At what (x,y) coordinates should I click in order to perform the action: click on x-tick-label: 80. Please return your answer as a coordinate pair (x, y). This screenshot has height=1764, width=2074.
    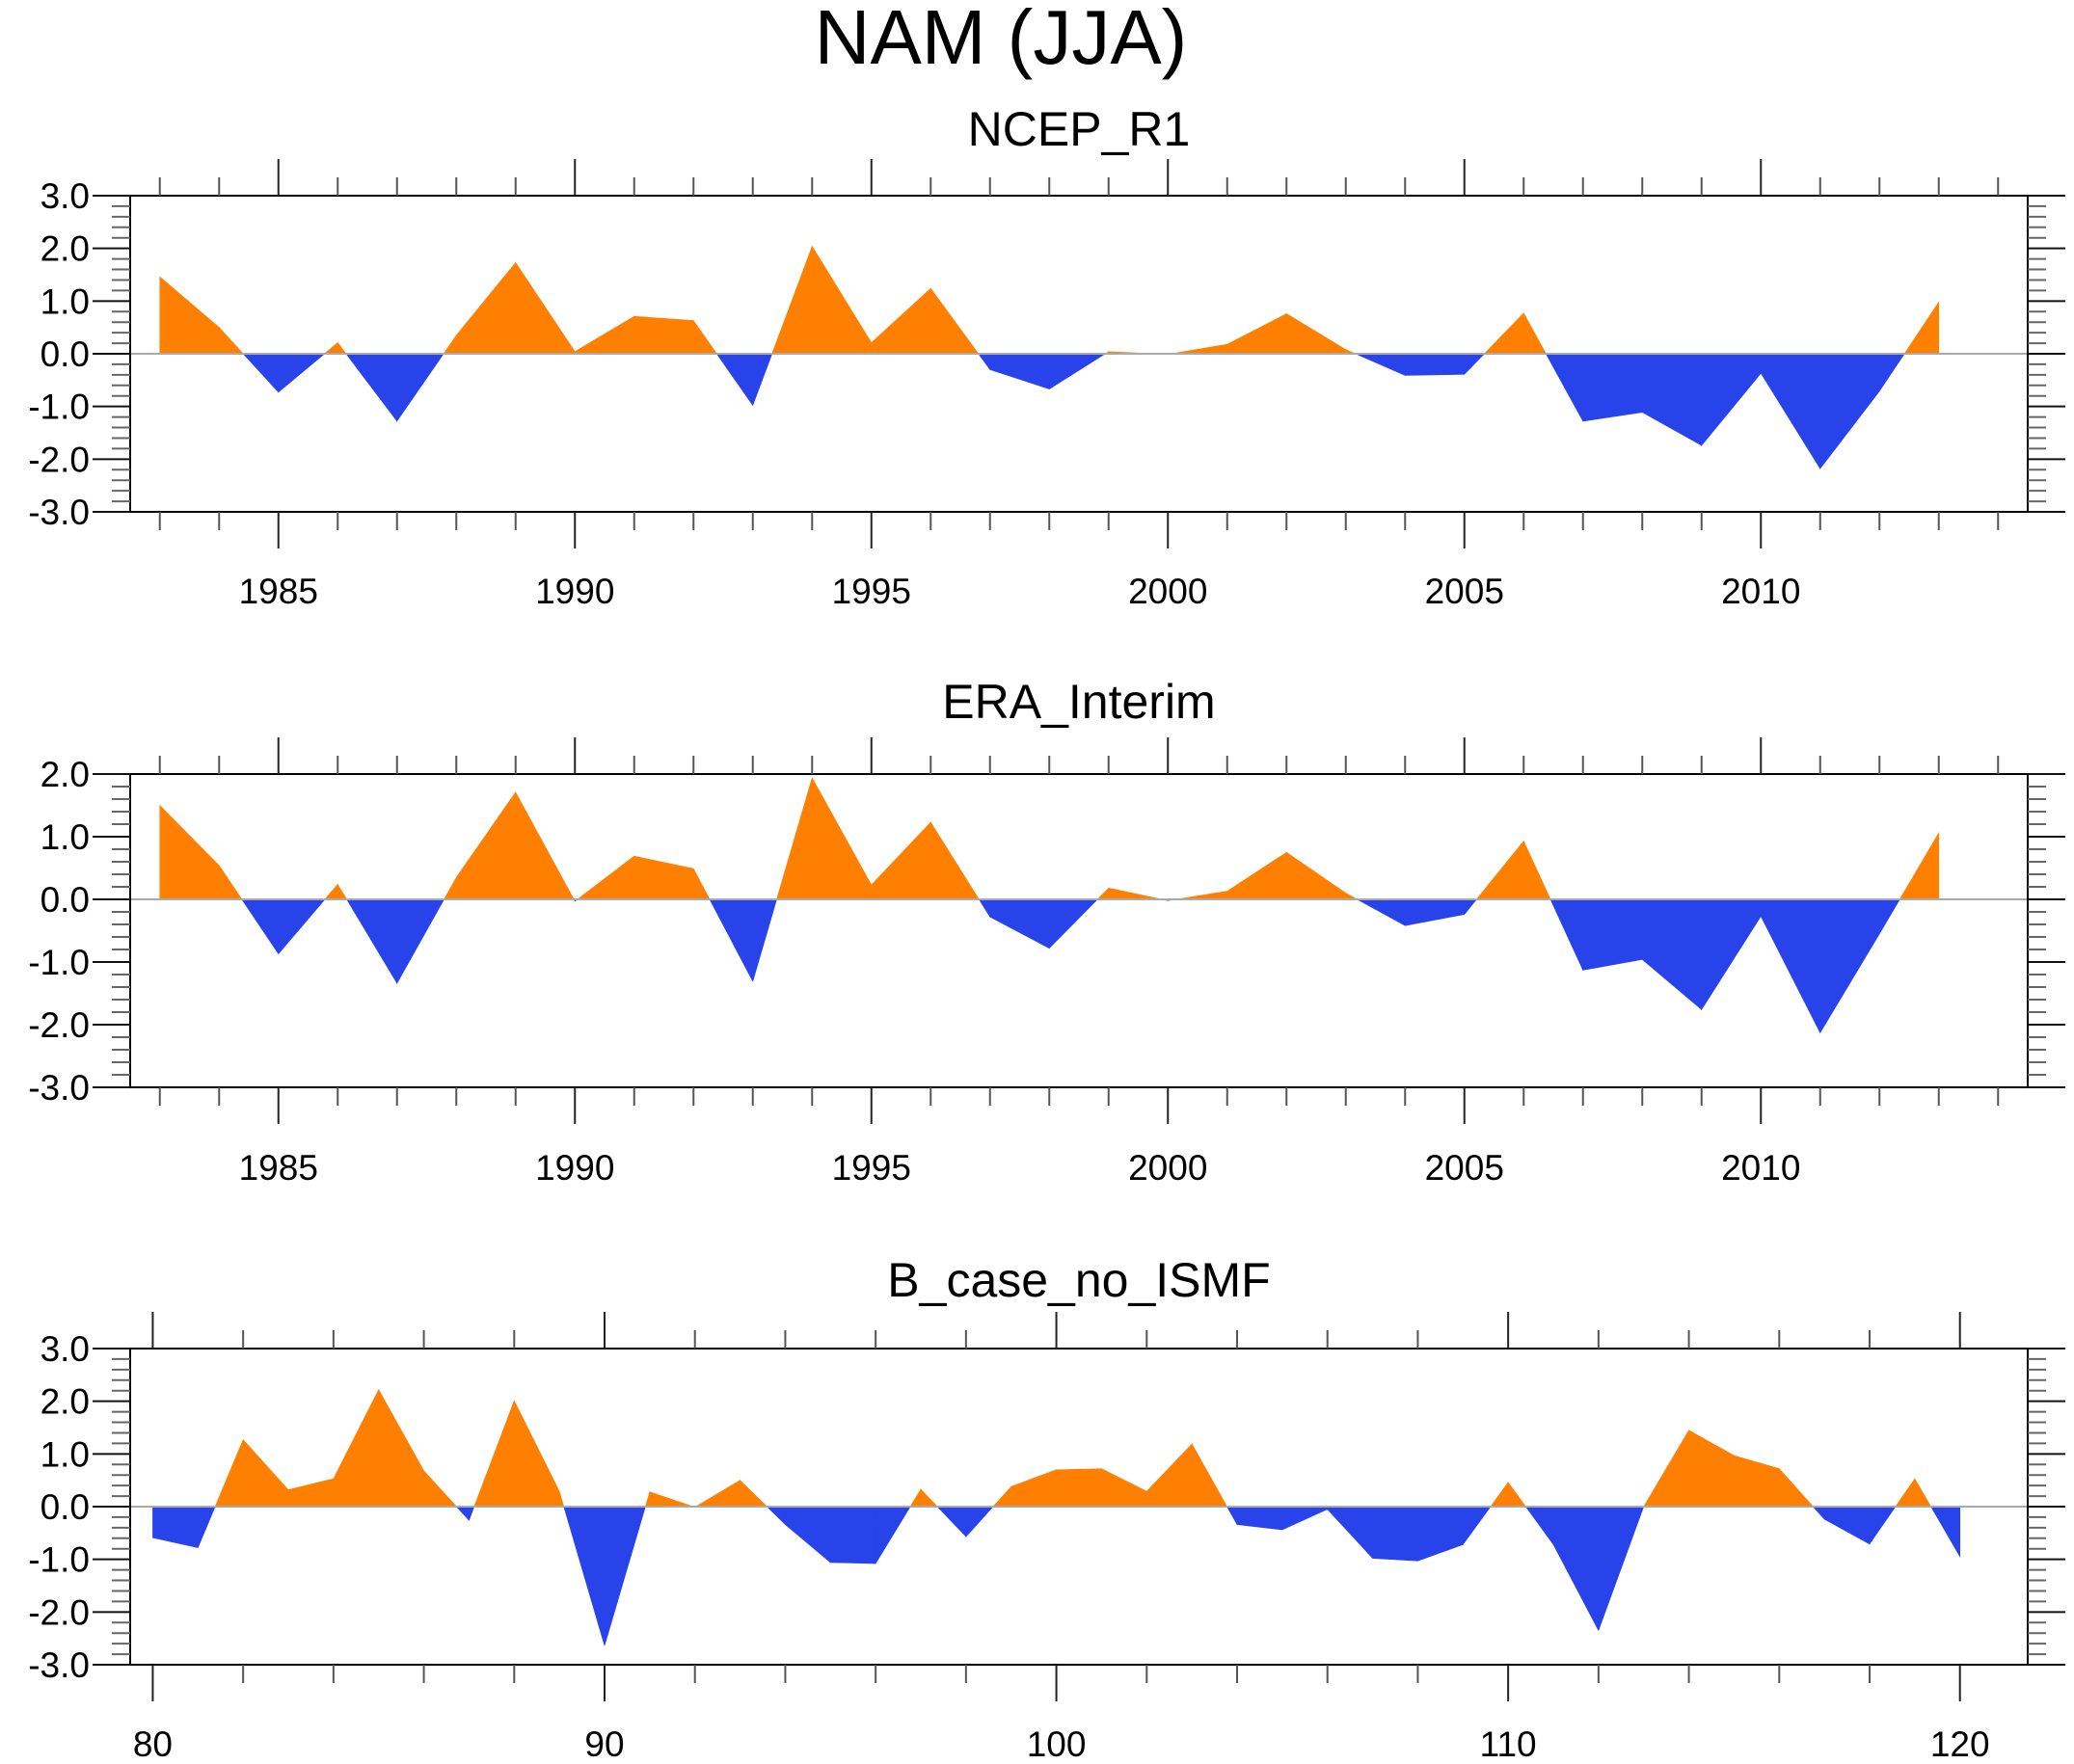
    Looking at the image, I should click on (153, 1744).